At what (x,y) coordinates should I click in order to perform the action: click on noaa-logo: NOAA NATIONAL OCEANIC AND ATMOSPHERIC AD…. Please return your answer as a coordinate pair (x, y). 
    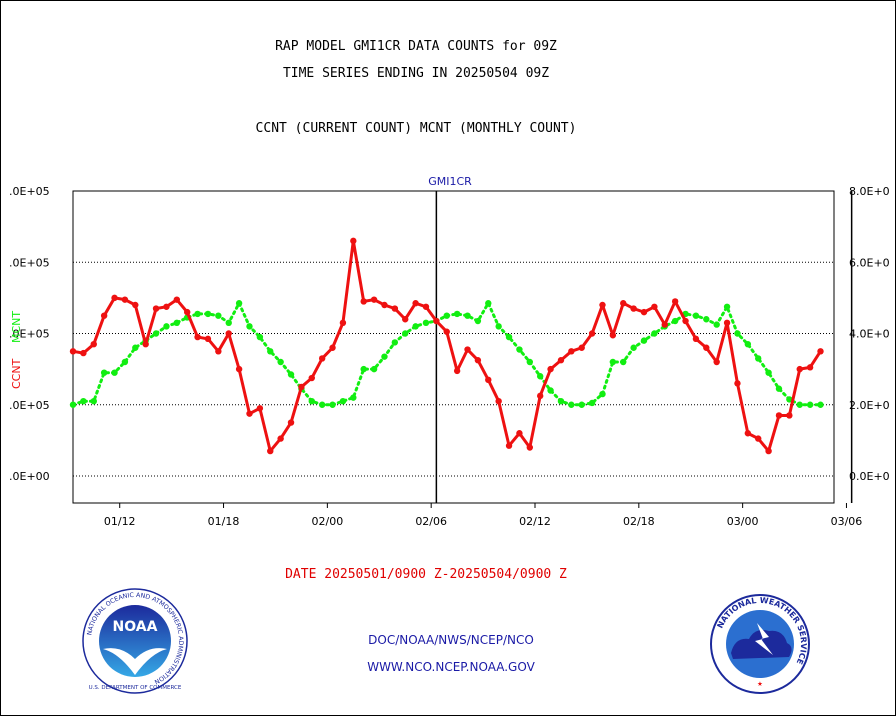
    Looking at the image, I should click on (135, 641).